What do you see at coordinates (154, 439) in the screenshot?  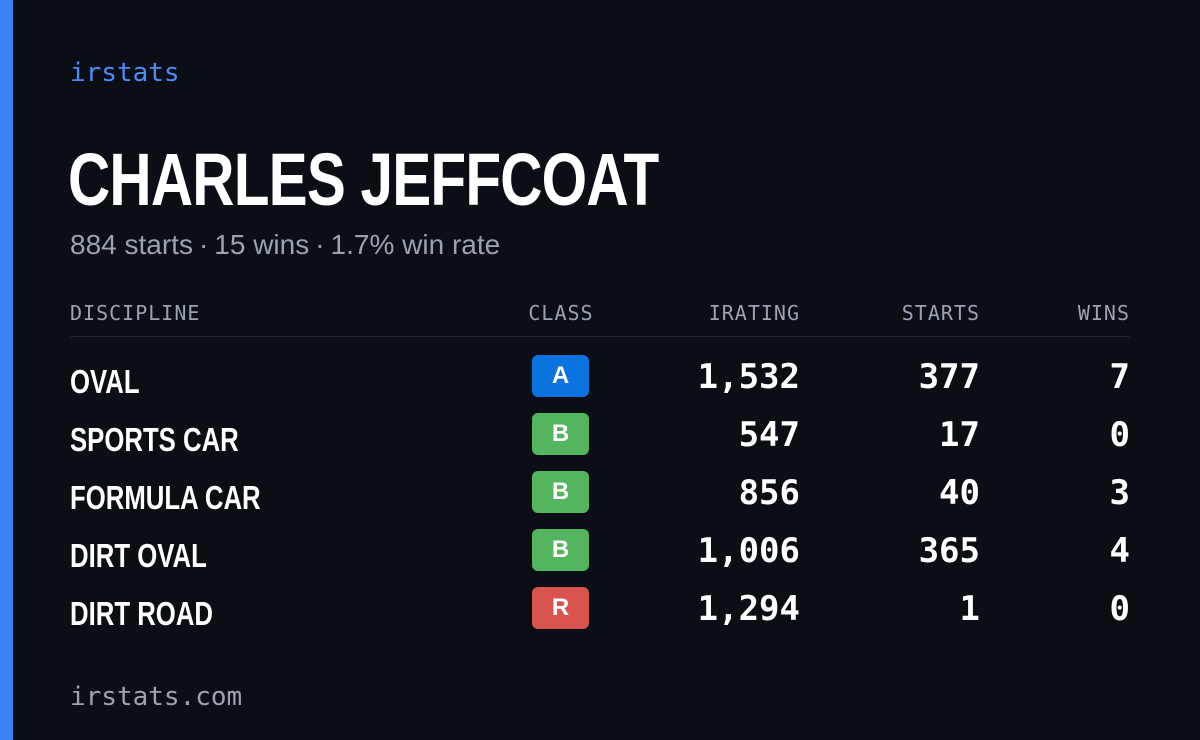 I see `discipline-name: SPORTS CAR` at bounding box center [154, 439].